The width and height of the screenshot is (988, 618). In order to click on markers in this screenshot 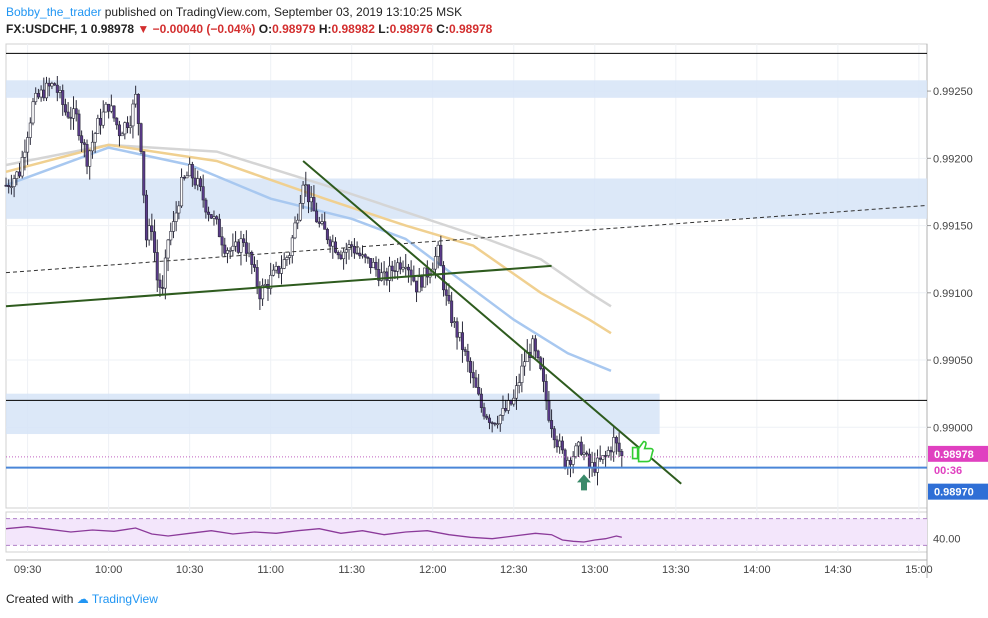, I will do `click(615, 465)`.